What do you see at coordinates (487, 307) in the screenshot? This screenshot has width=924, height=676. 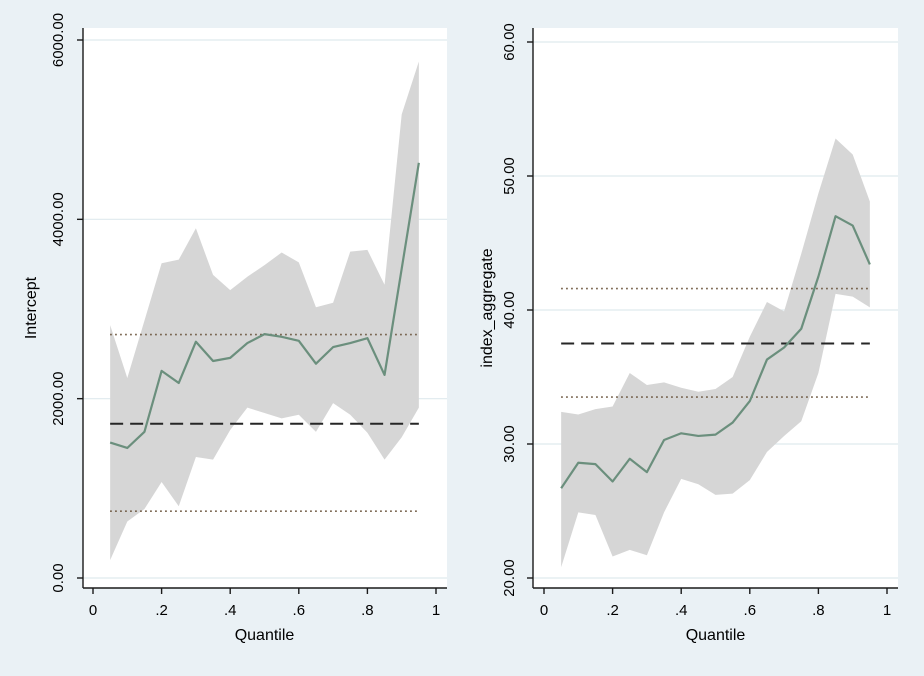 I see `y-axis-title: index_aggregate` at bounding box center [487, 307].